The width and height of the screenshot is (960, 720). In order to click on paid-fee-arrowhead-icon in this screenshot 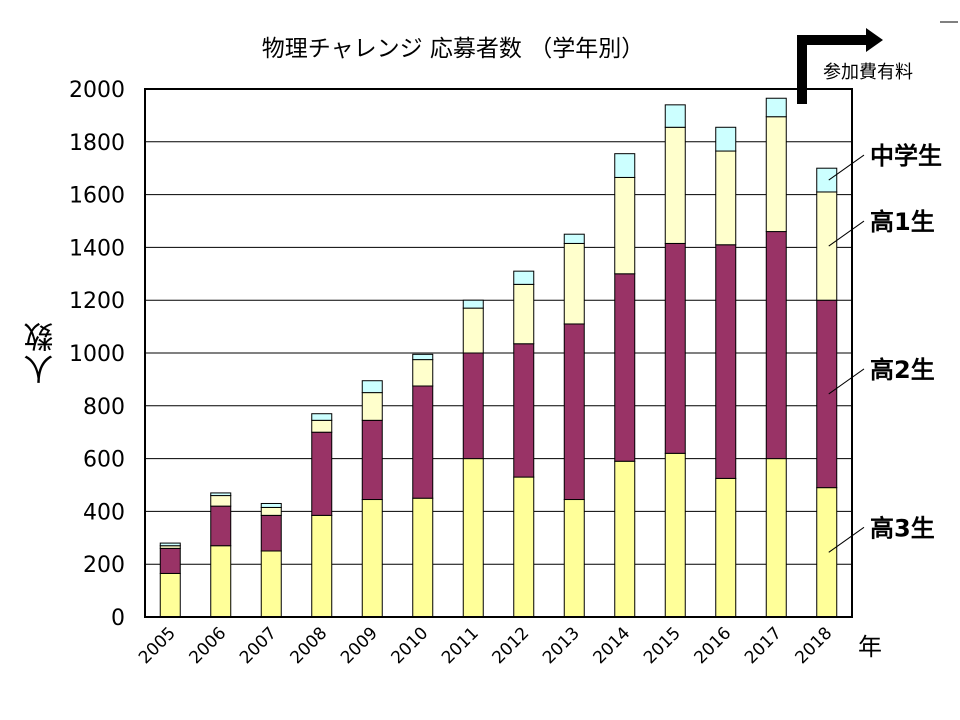, I will do `click(874, 40)`.